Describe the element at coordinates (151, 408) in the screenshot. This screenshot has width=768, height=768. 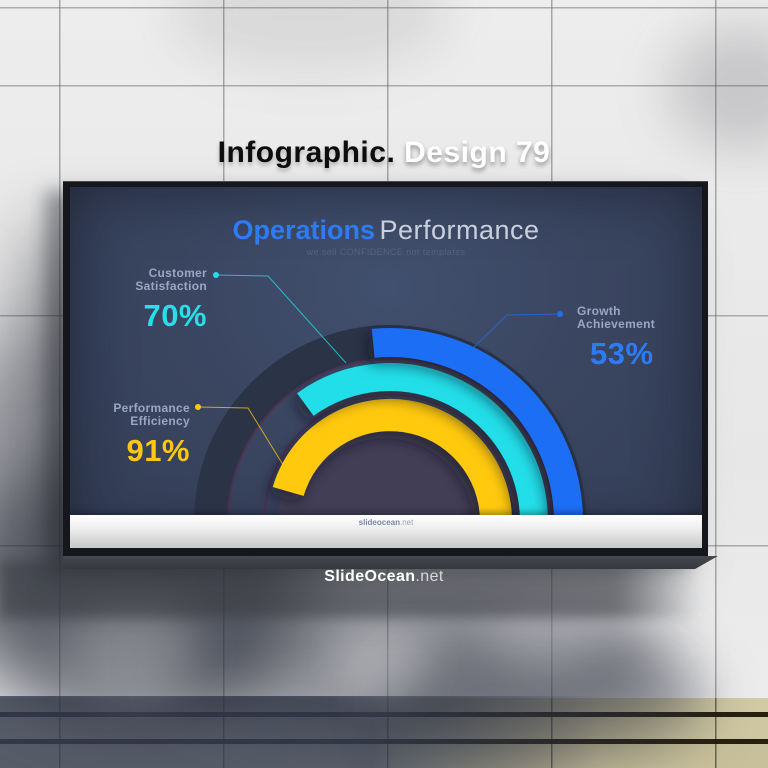
I see `metric-label-line1: Performance` at that location.